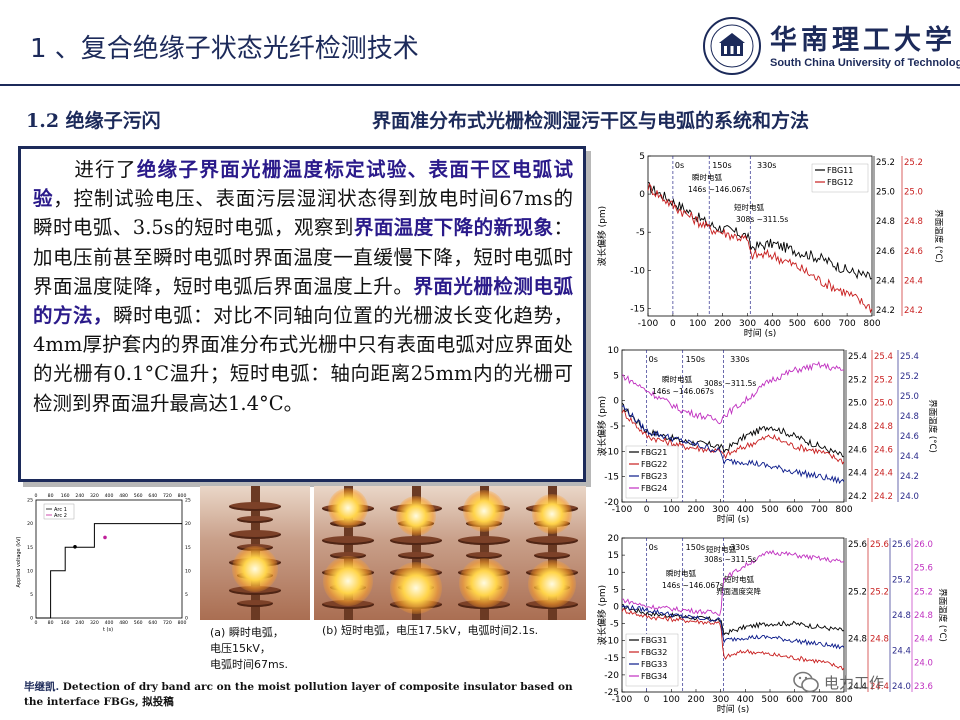 The width and height of the screenshot is (960, 720). I want to click on bot-right-tick: 26.0, so click(923, 545).